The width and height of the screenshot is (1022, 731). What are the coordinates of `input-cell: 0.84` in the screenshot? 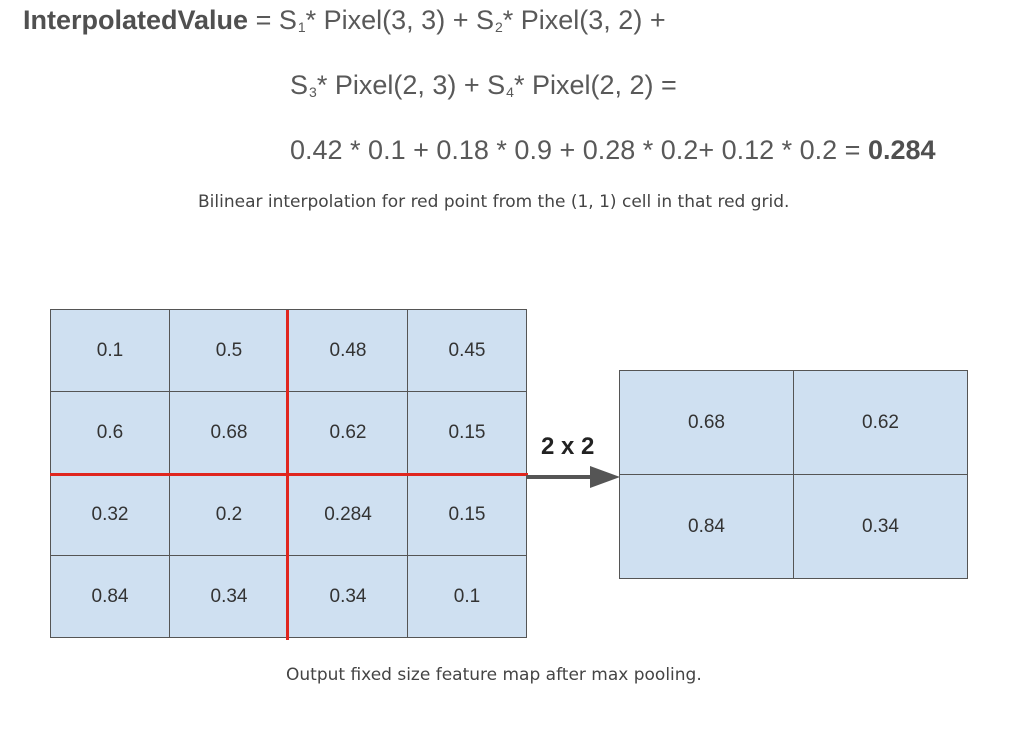 It's located at (110, 596).